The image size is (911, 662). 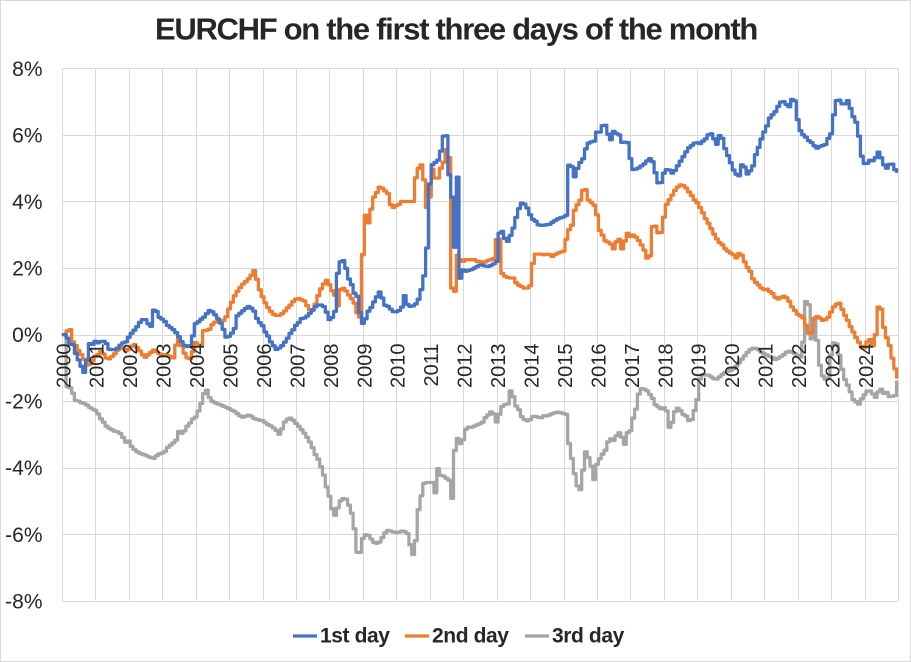 I want to click on svg-text: -4%, so click(x=23, y=468).